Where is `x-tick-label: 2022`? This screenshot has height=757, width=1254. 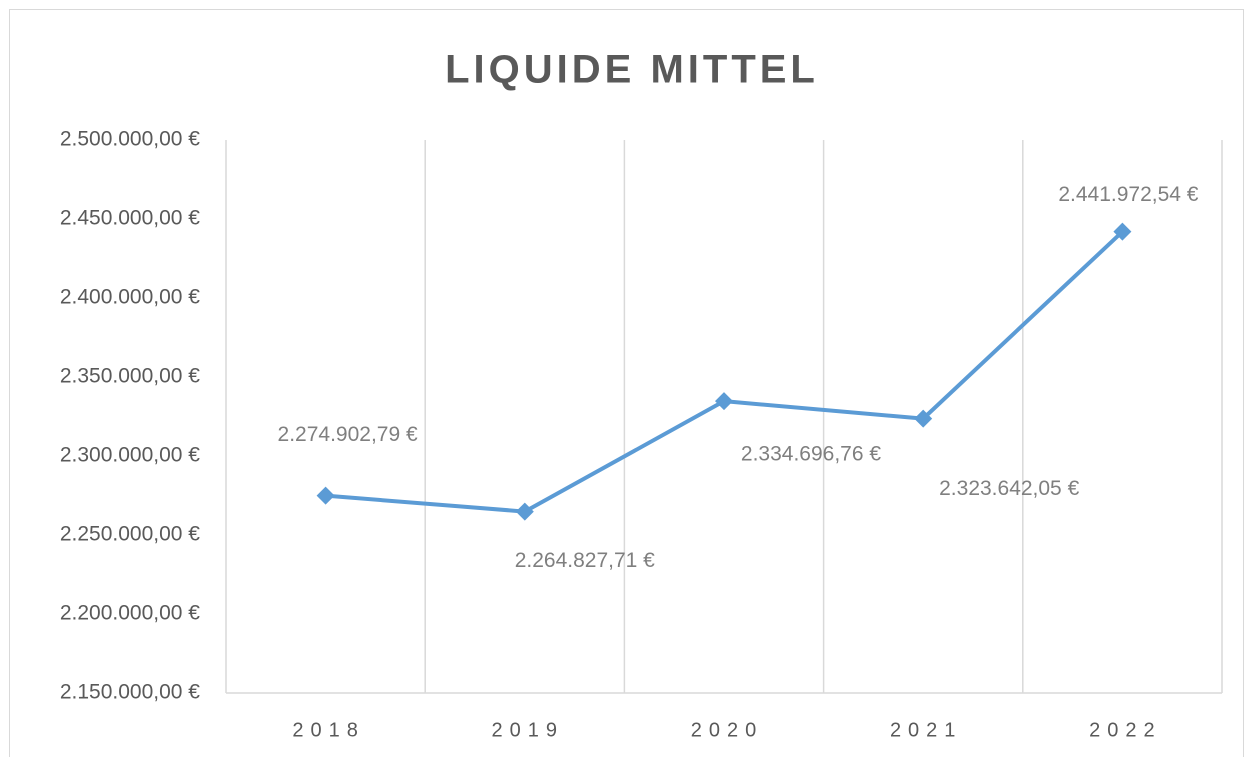 x-tick-label: 2022 is located at coordinates (1125, 730).